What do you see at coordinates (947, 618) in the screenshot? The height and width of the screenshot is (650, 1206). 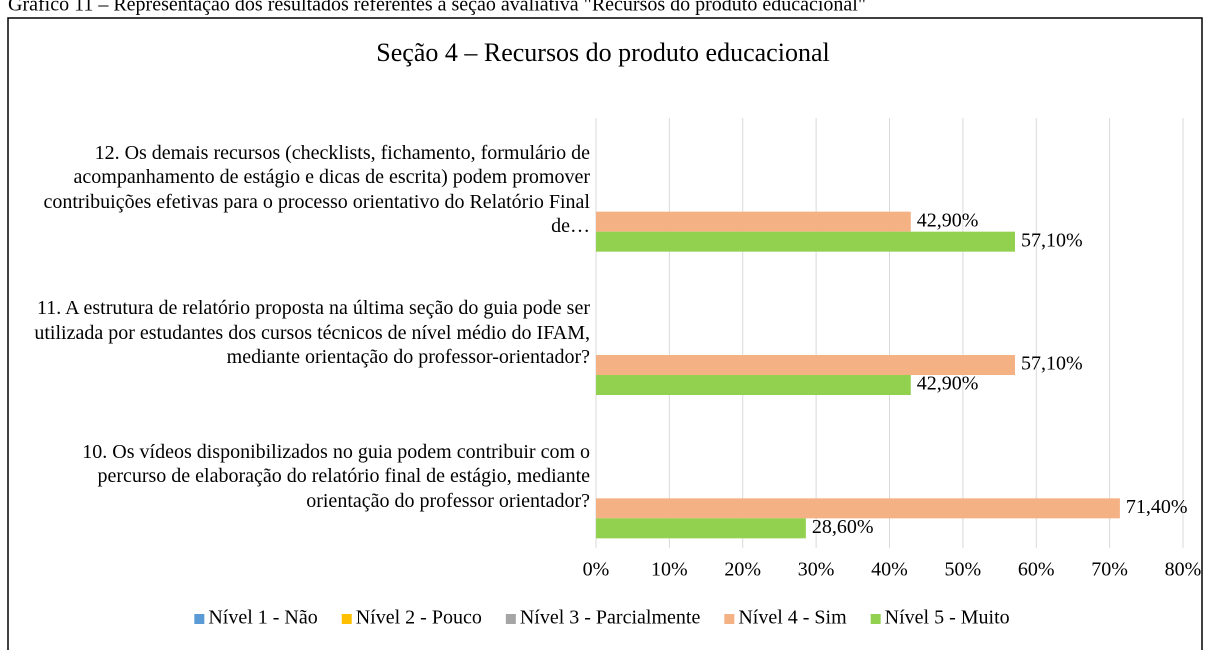 I see `legend-label: Nível 5 - Muito` at bounding box center [947, 618].